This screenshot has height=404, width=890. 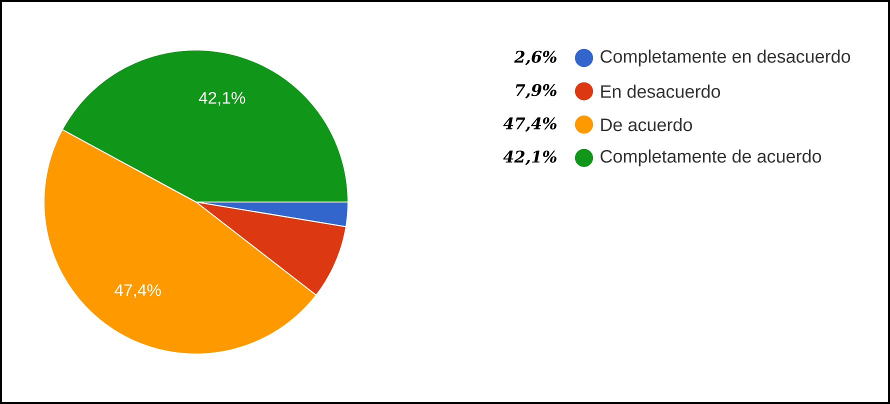 What do you see at coordinates (137, 291) in the screenshot?
I see `data-label: 47,4%` at bounding box center [137, 291].